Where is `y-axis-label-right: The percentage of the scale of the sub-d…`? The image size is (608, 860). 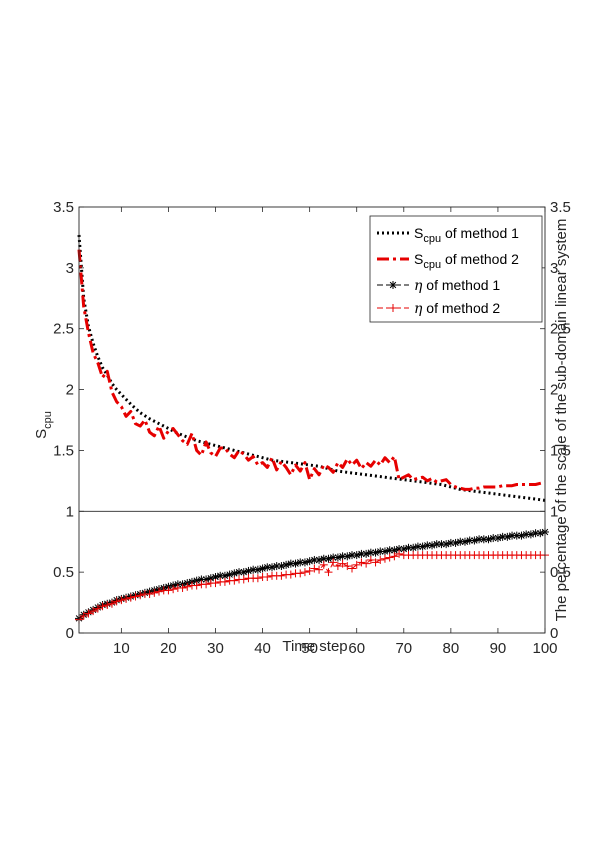
y-axis-label-right: The percentage of the scale of the sub-d… is located at coordinates (561, 420).